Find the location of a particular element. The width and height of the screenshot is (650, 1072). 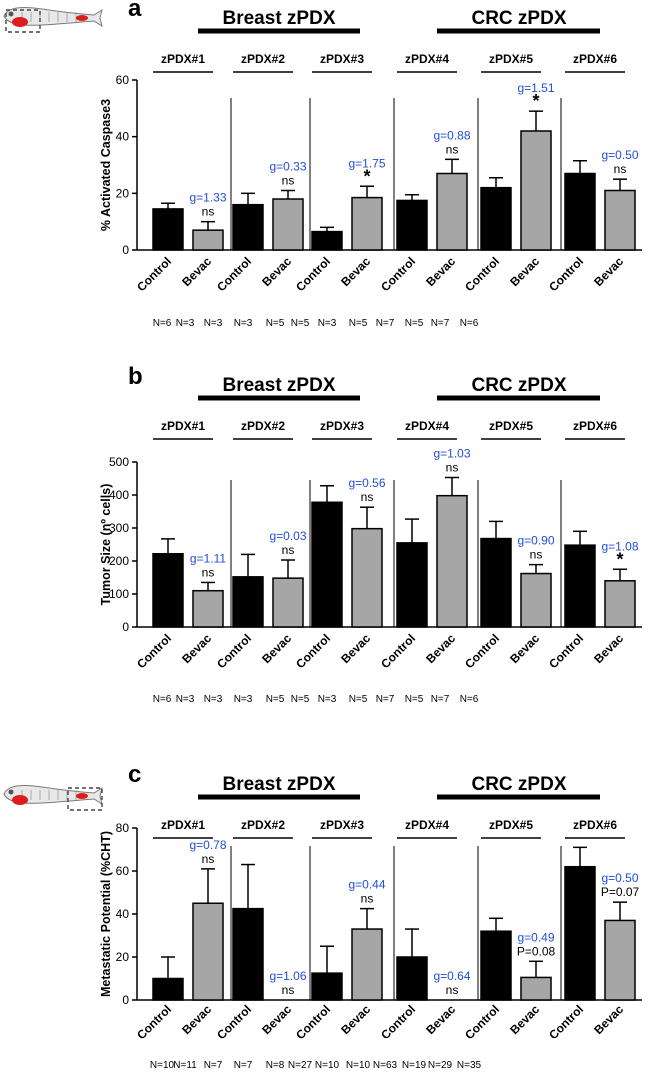

fish-body is located at coordinates (53, 17).